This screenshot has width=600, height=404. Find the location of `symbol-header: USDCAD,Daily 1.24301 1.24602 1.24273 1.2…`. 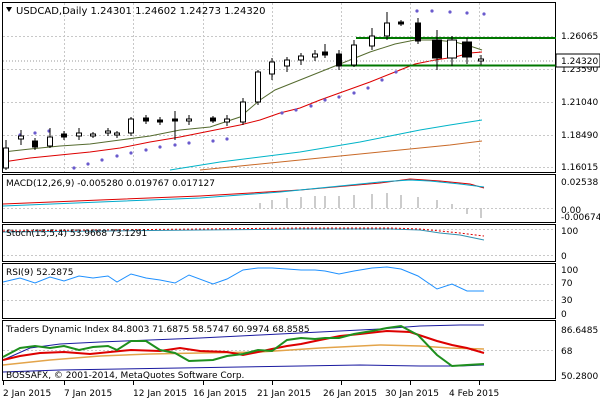

symbol-header: USDCAD,Daily 1.24301 1.24602 1.24273 1.2… is located at coordinates (141, 11).